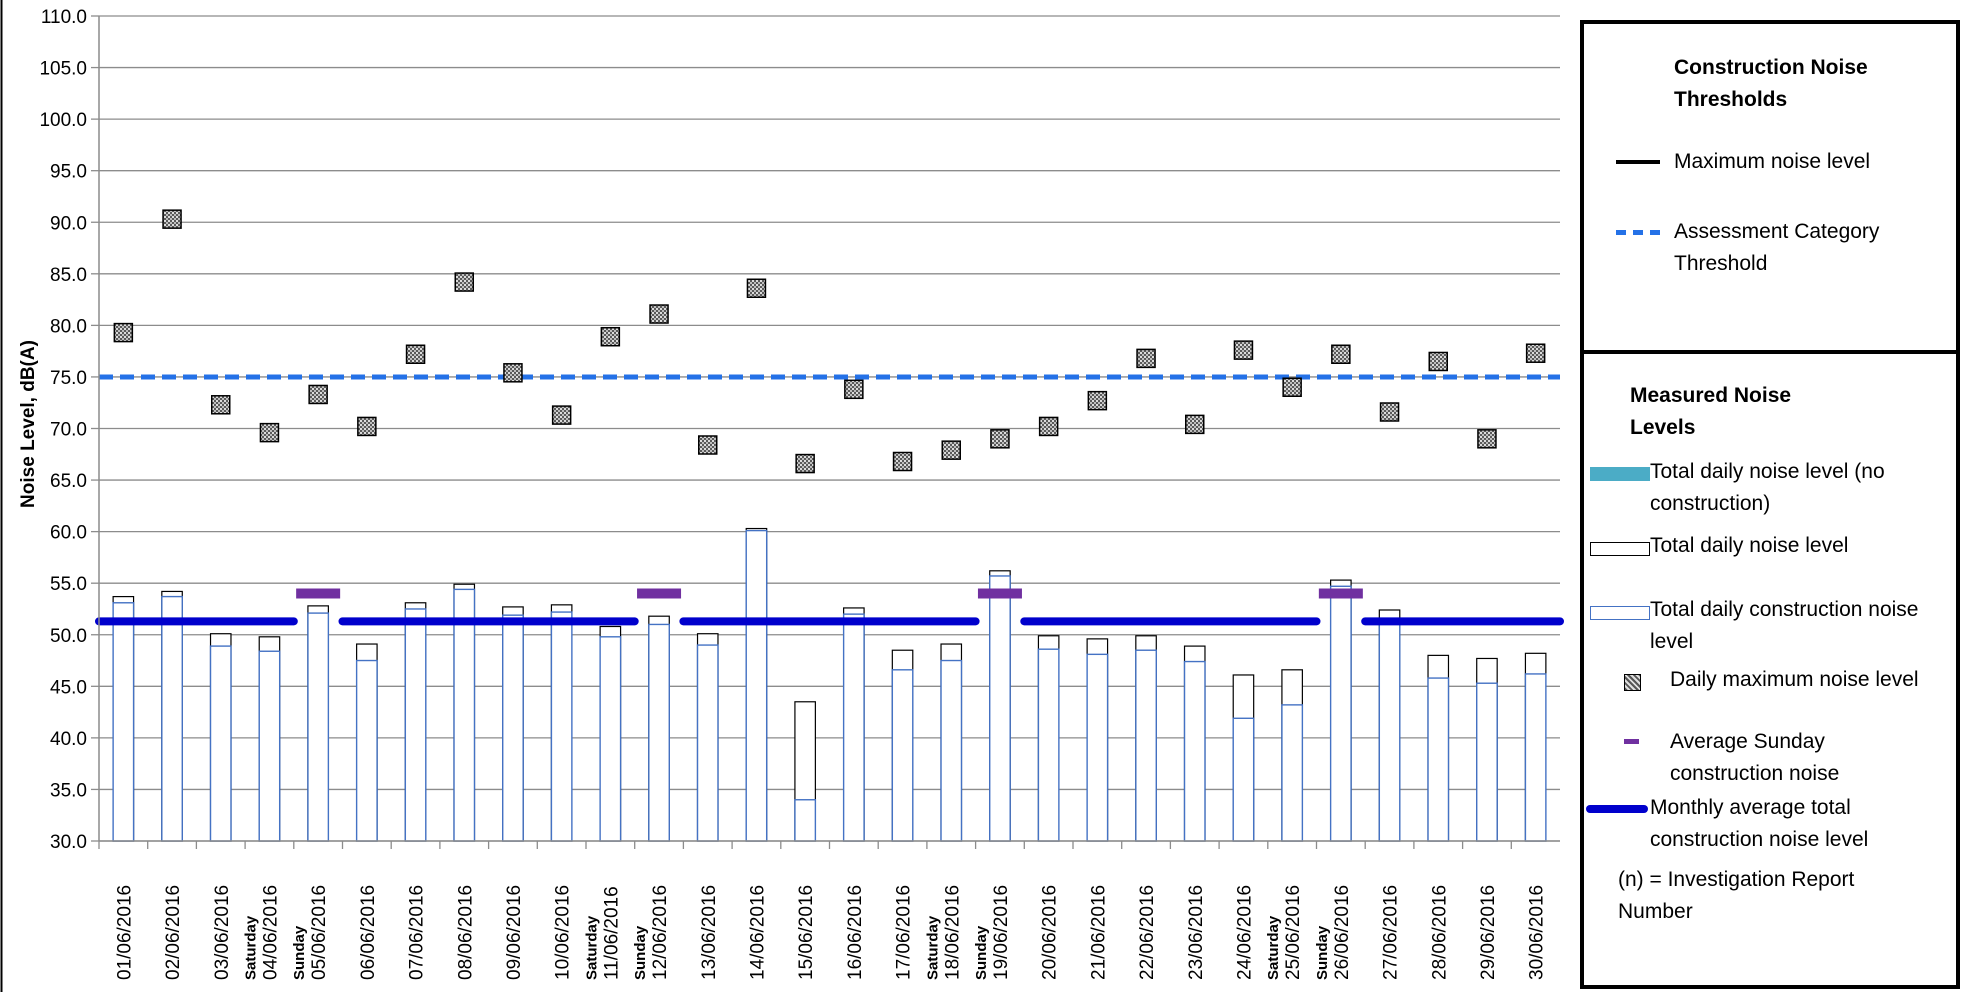  I want to click on x-tick-label: 17/06/2016, so click(904, 932).